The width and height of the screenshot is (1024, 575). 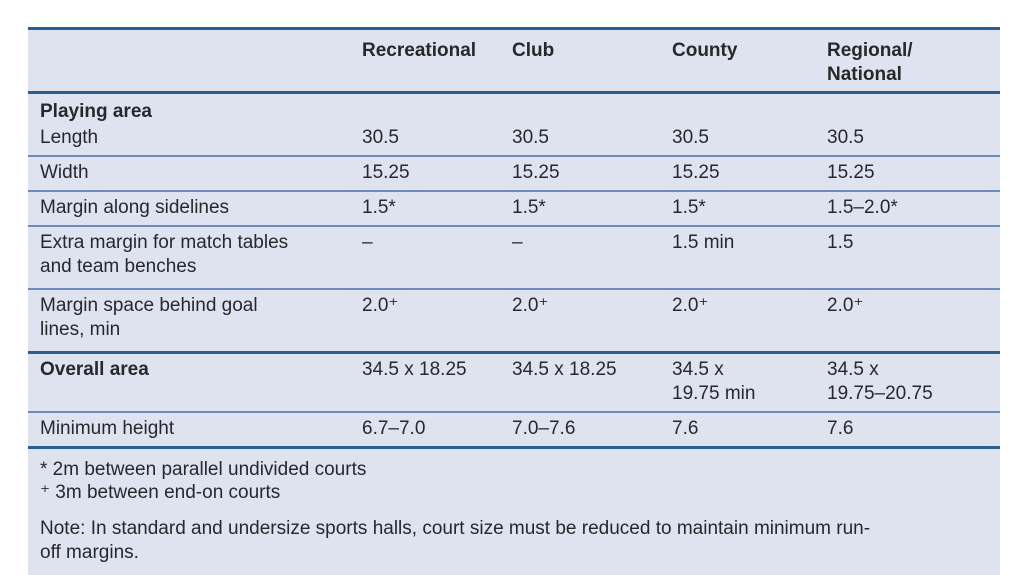 I want to click on row-label-playing-area: Playing area, so click(x=96, y=111).